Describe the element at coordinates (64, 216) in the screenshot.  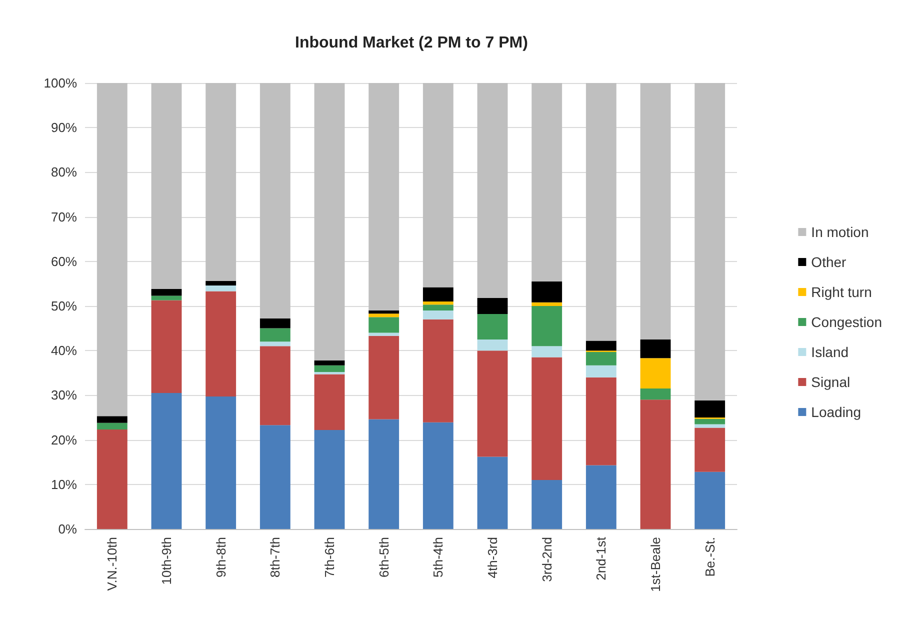
I see `y-tick-label: 70%` at that location.